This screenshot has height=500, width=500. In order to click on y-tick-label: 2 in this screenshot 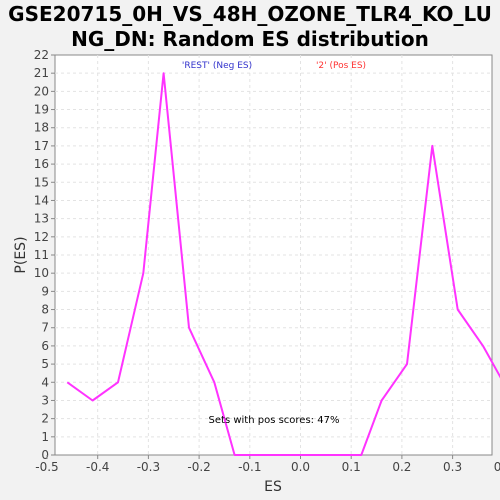, I will do `click(45, 419)`.